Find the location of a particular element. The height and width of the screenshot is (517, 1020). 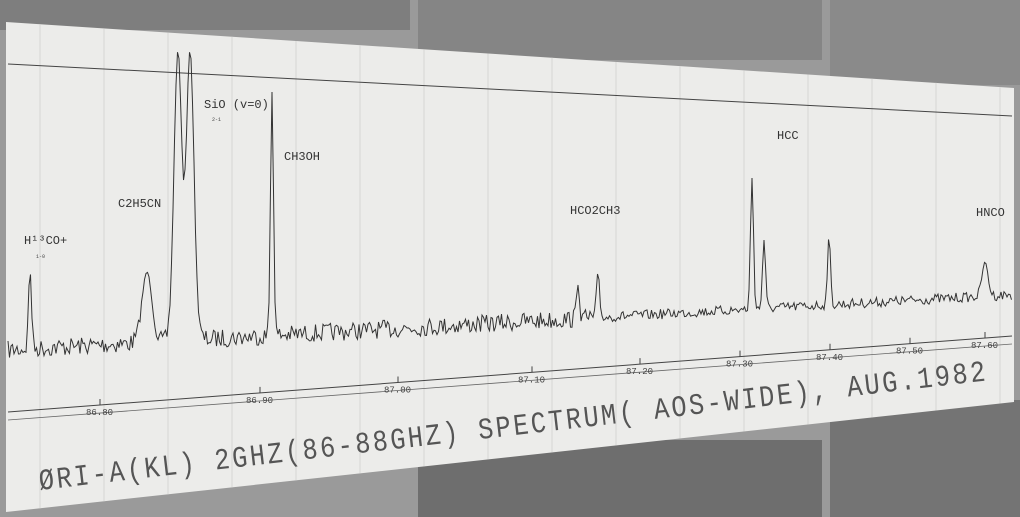

line-label: HCC is located at coordinates (788, 136).